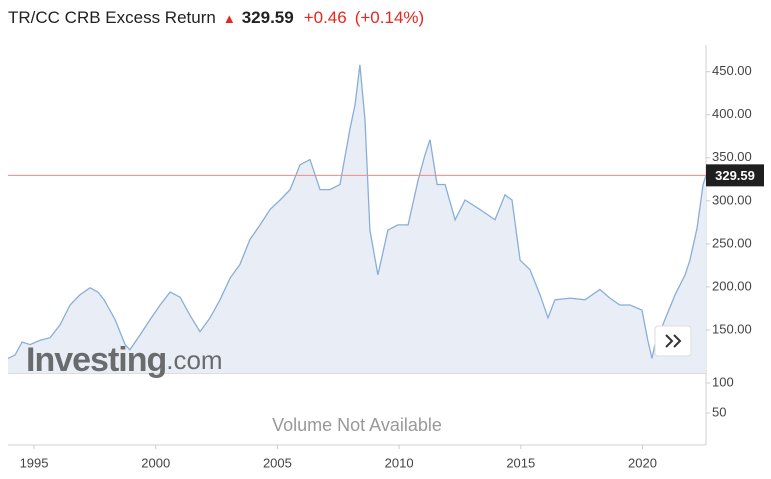 The image size is (771, 479). What do you see at coordinates (96, 360) in the screenshot?
I see `watermark-brand: Investing` at bounding box center [96, 360].